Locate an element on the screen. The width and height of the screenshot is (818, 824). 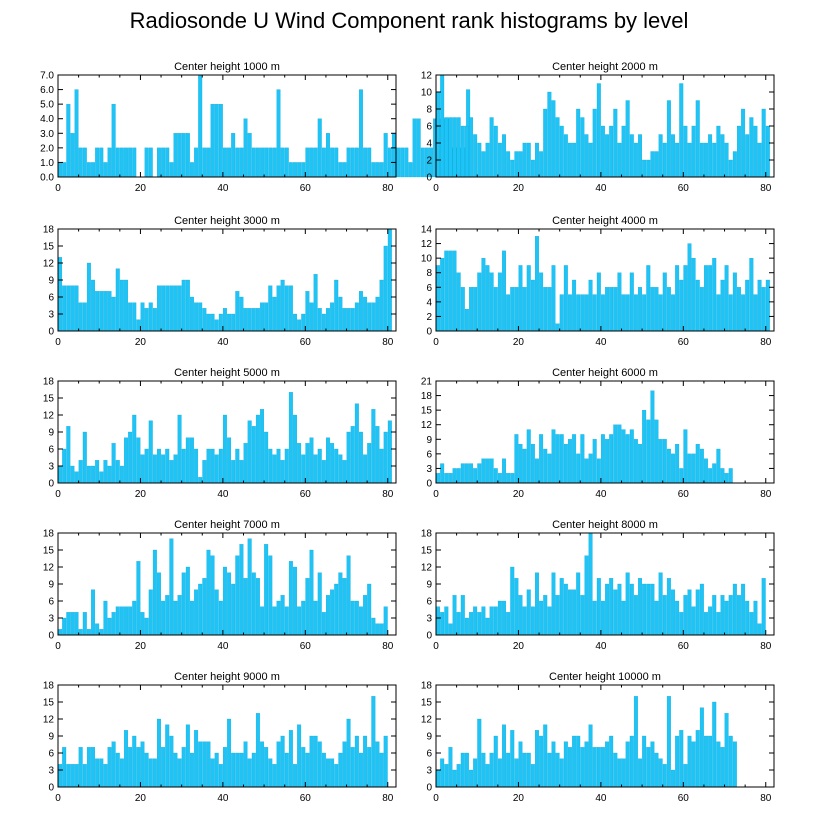
y-tick-label: 10 is located at coordinates (427, 93).